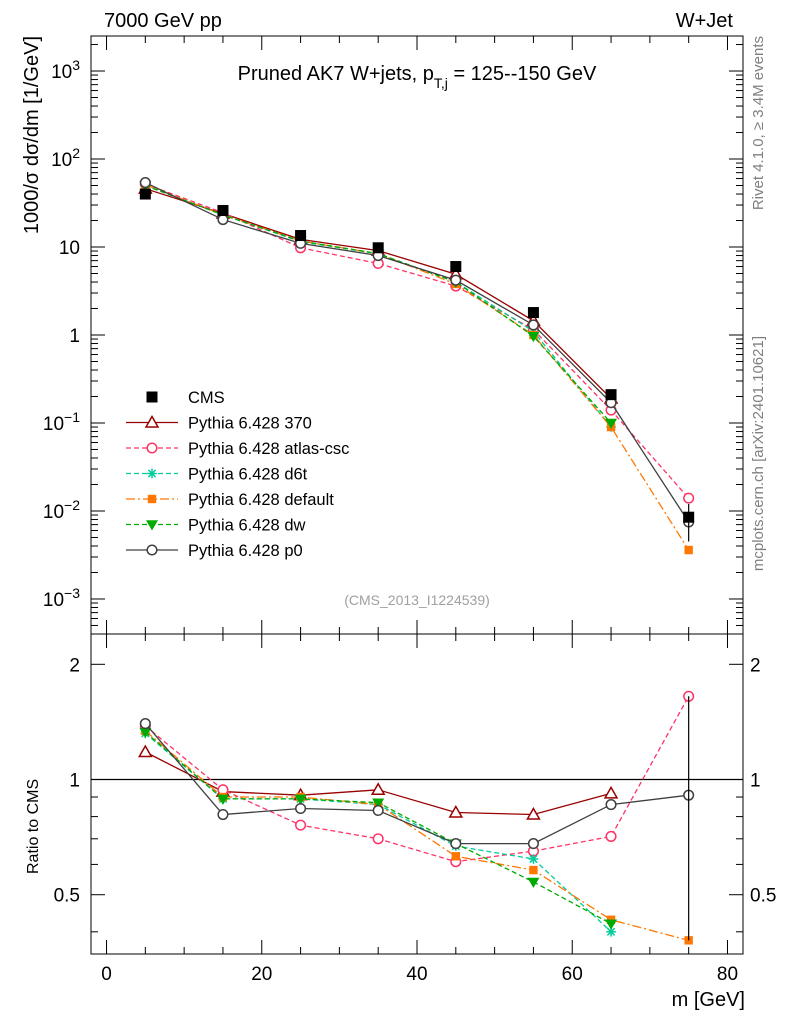  Describe the element at coordinates (245, 551) in the screenshot. I see `legend-label: Pythia 6.428 p0` at that location.